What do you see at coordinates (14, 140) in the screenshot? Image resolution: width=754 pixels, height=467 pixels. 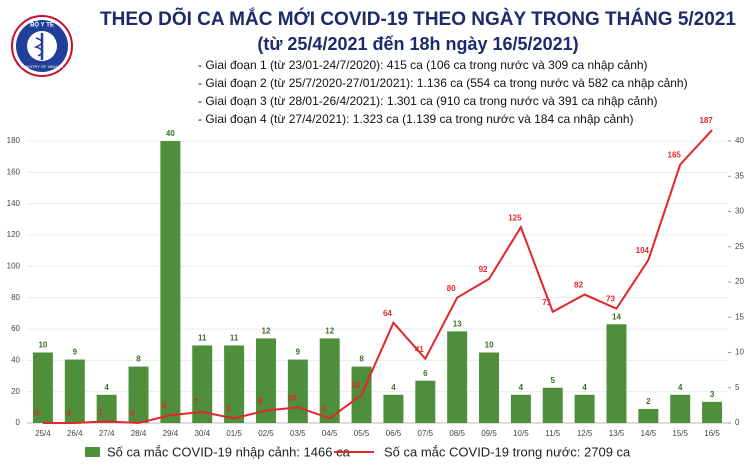 I see `y-tick-label: 180` at bounding box center [14, 140].